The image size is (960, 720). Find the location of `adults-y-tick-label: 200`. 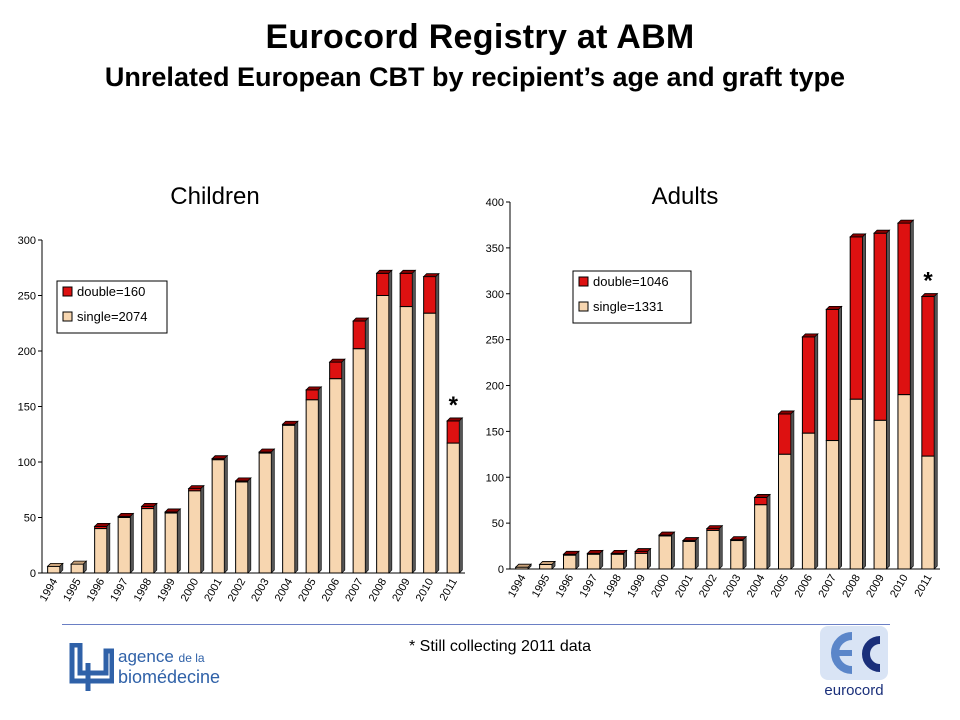

adults-y-tick-label: 200 is located at coordinates (495, 387).